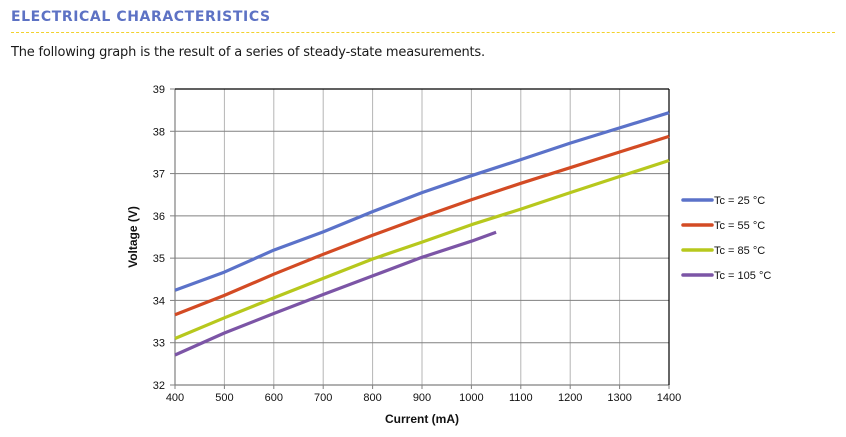  Describe the element at coordinates (521, 398) in the screenshot. I see `x-tick-label: 1100` at that location.